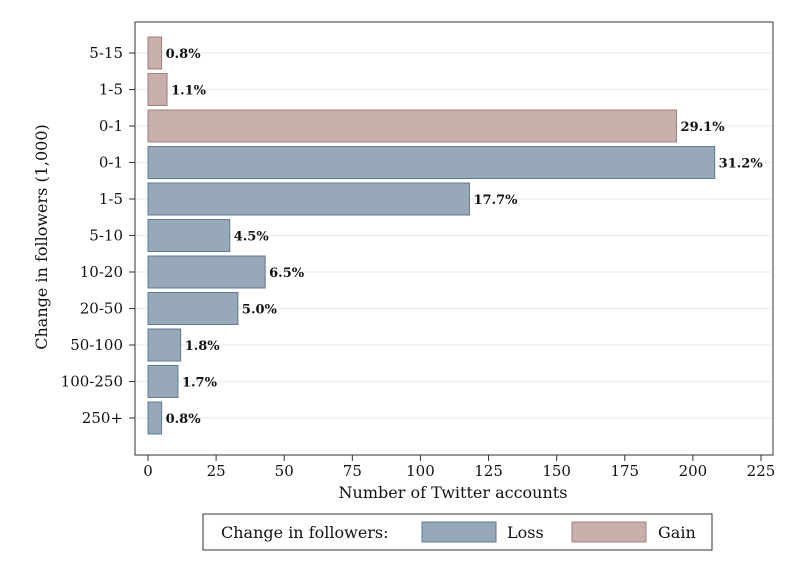  I want to click on data-label: 5.0%, so click(260, 310).